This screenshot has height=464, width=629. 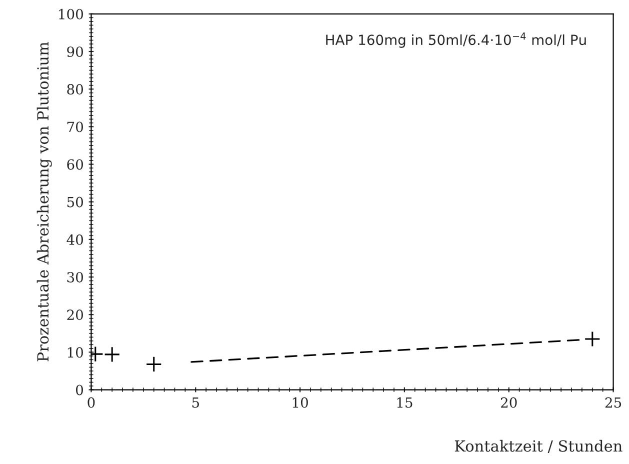 I want to click on x-tick-label: 15, so click(x=404, y=402).